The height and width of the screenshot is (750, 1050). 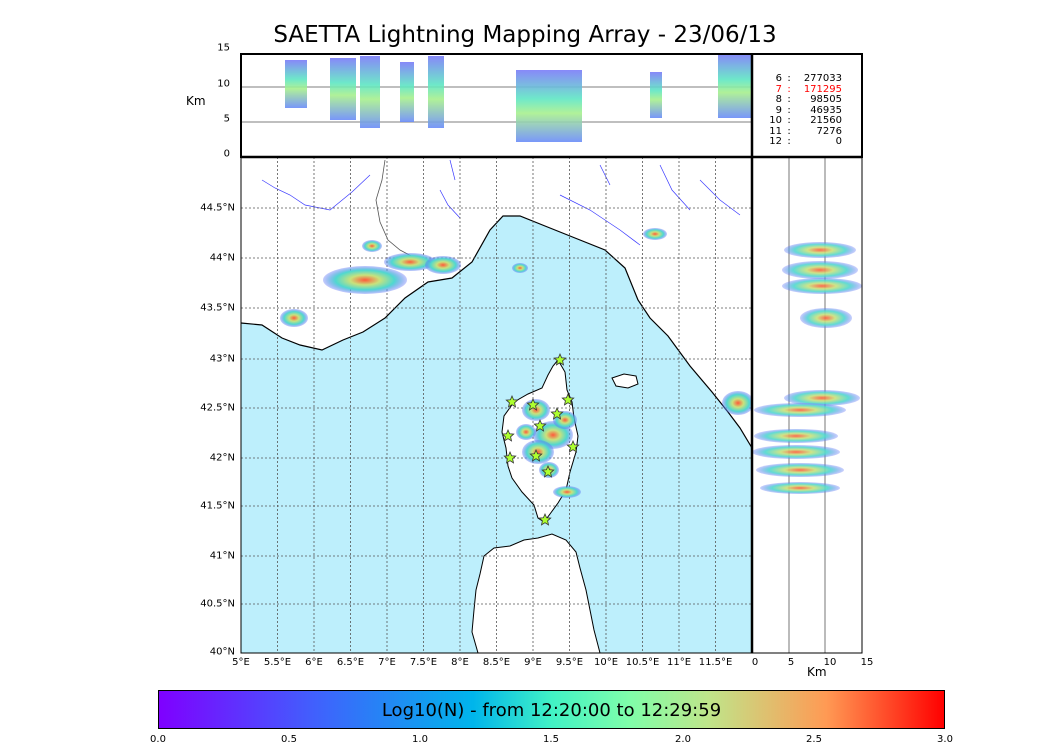 I want to click on lon-tick: 9.5°E, so click(x=569, y=662).